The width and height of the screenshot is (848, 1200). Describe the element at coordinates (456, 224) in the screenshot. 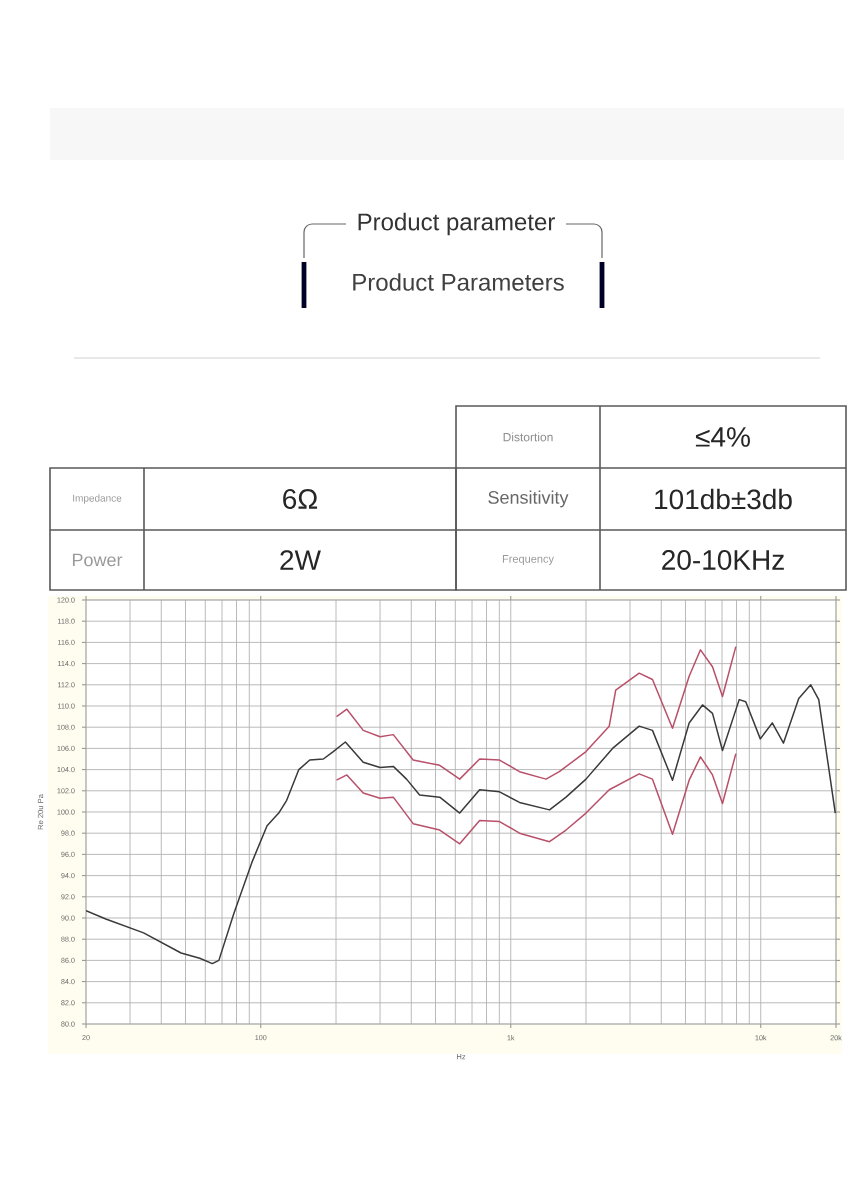

I see `chart-title: Product parameter` at that location.